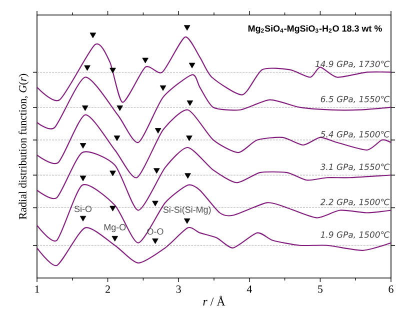 Image resolution: width=400 pixels, height=322 pixels. I want to click on chart-title: Mg$_{2}$SiO$_{4}$-MgSiO$_{3}$-H$_{2}$O 18.3 wt %, so click(315, 29).